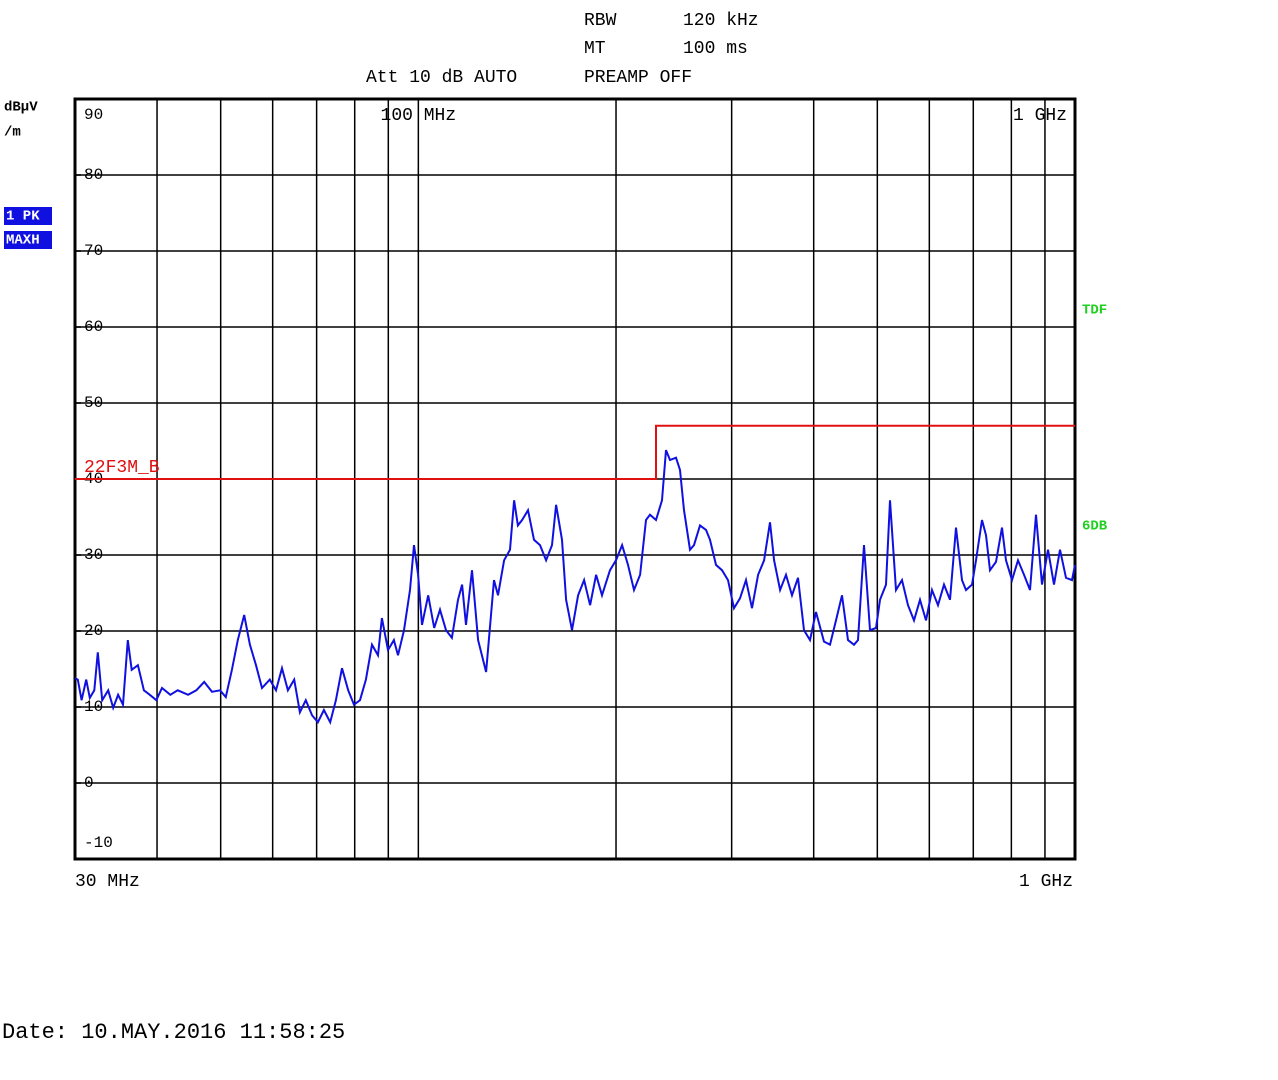  What do you see at coordinates (575, 452) in the screenshot?
I see `trace` at bounding box center [575, 452].